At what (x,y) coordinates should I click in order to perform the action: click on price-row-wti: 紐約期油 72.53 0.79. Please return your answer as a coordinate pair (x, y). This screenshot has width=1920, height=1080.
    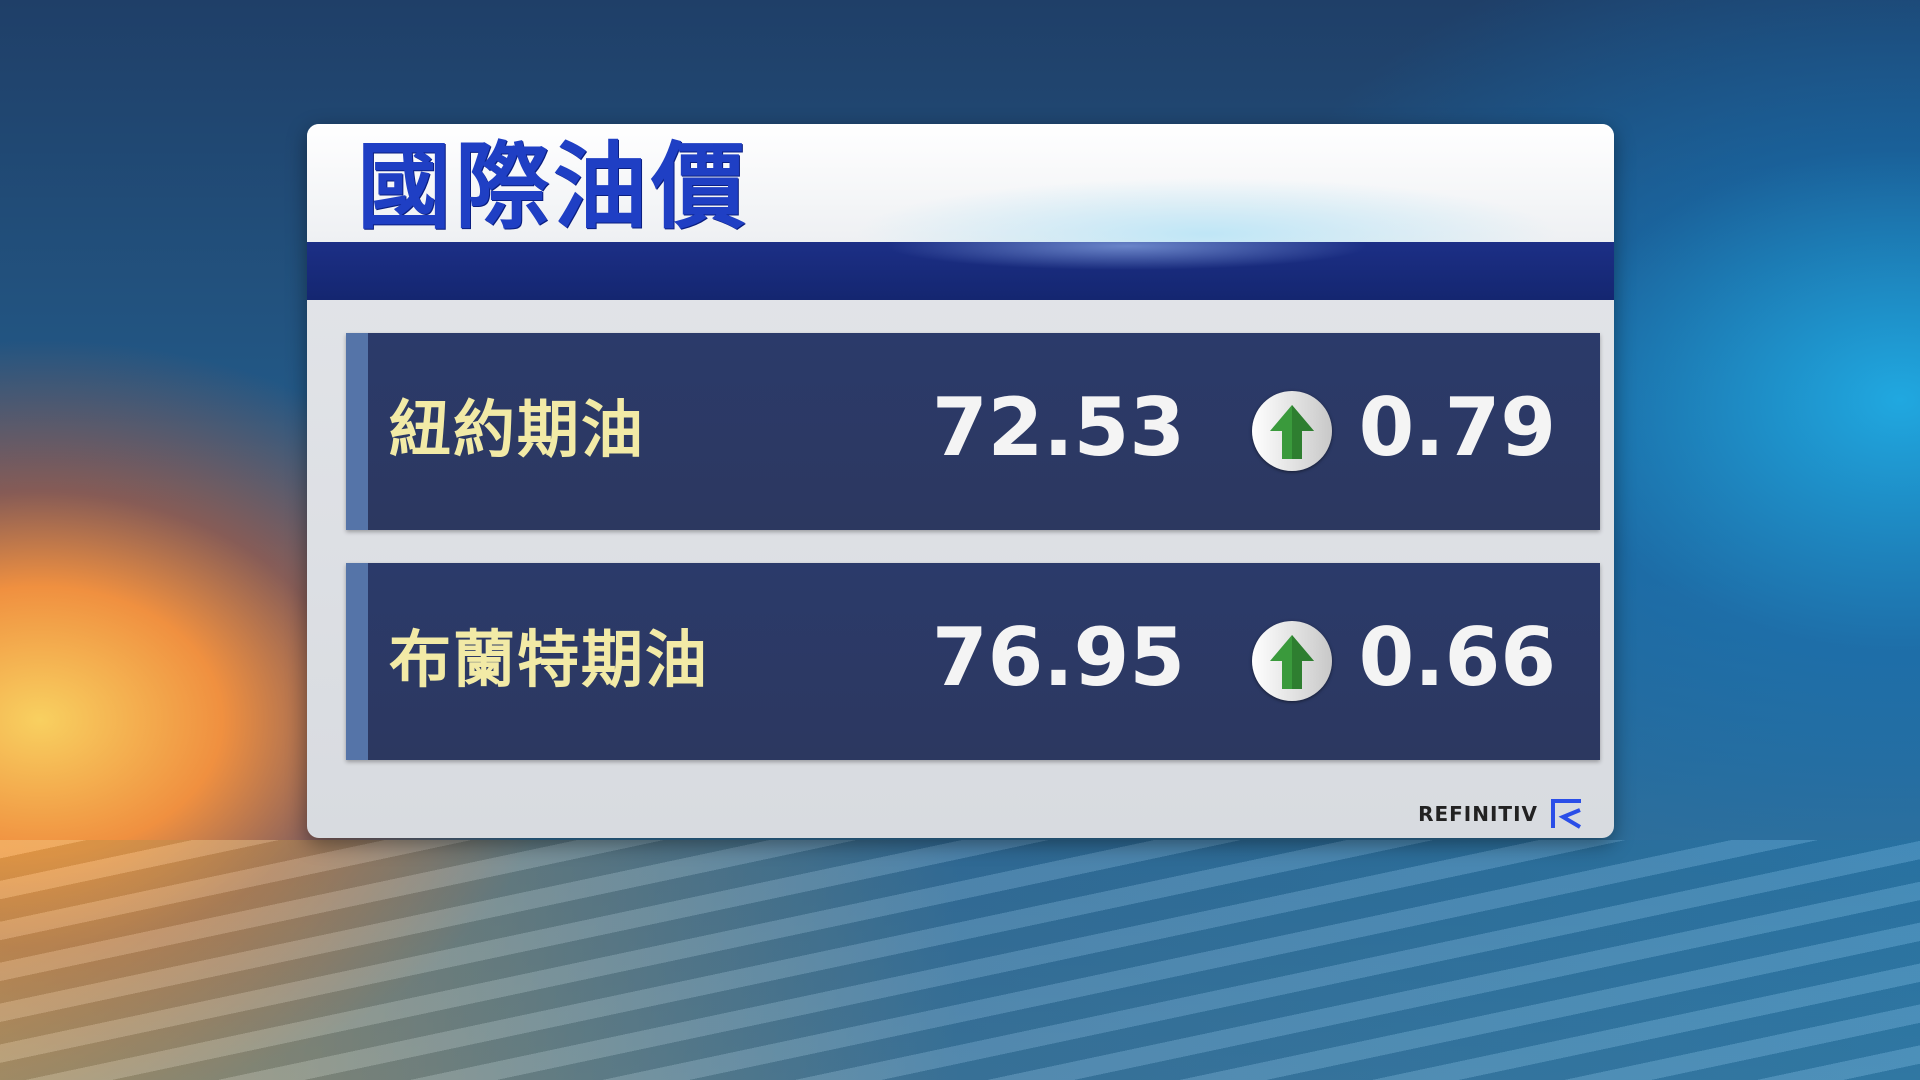
    Looking at the image, I should click on (973, 431).